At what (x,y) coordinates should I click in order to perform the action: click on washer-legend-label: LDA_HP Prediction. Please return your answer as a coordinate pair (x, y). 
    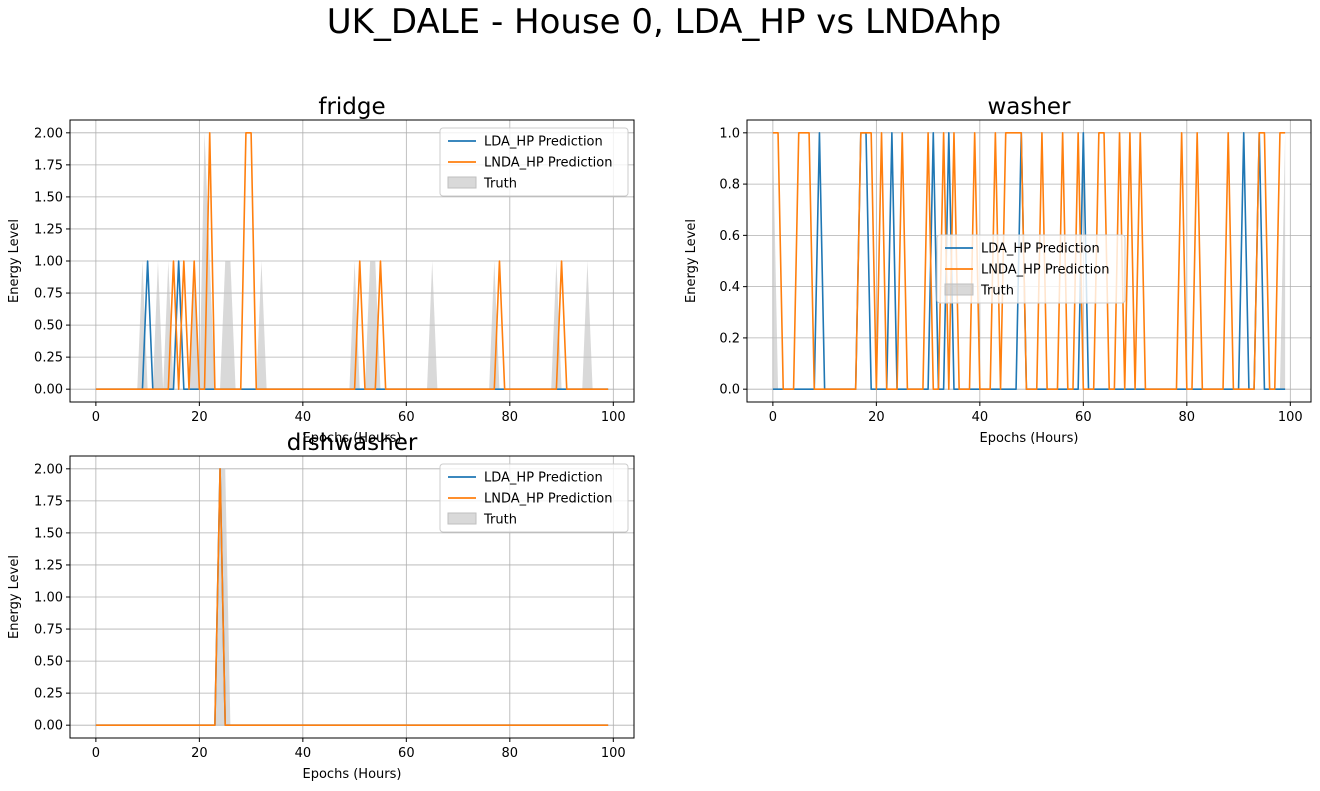
    Looking at the image, I should click on (1040, 249).